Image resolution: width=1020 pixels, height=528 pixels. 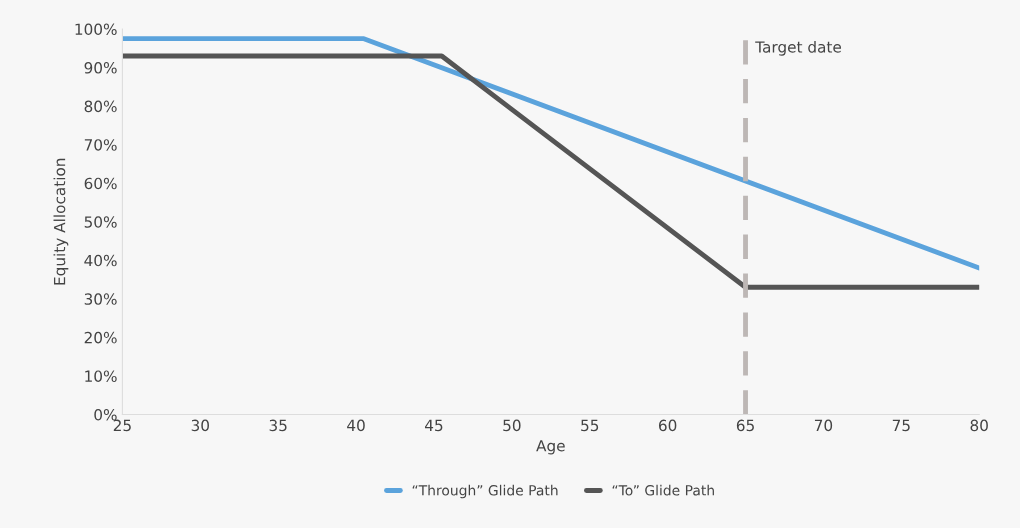 I want to click on y-tick-label: 30%, so click(x=100, y=299).